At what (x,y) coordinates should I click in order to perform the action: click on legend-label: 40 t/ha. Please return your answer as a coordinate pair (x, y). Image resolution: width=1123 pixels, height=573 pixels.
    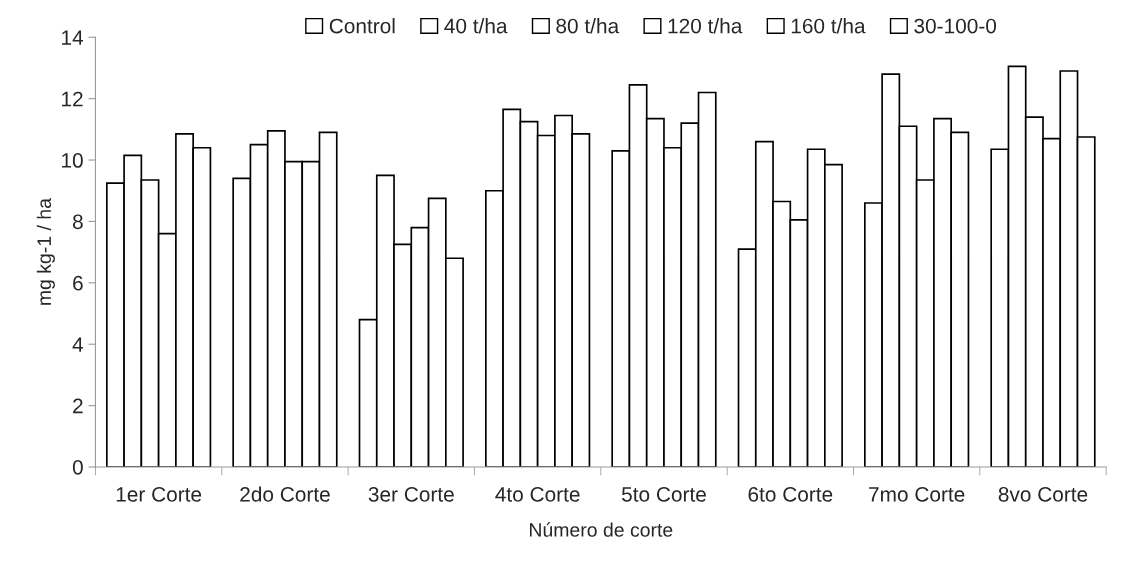
    Looking at the image, I should click on (476, 26).